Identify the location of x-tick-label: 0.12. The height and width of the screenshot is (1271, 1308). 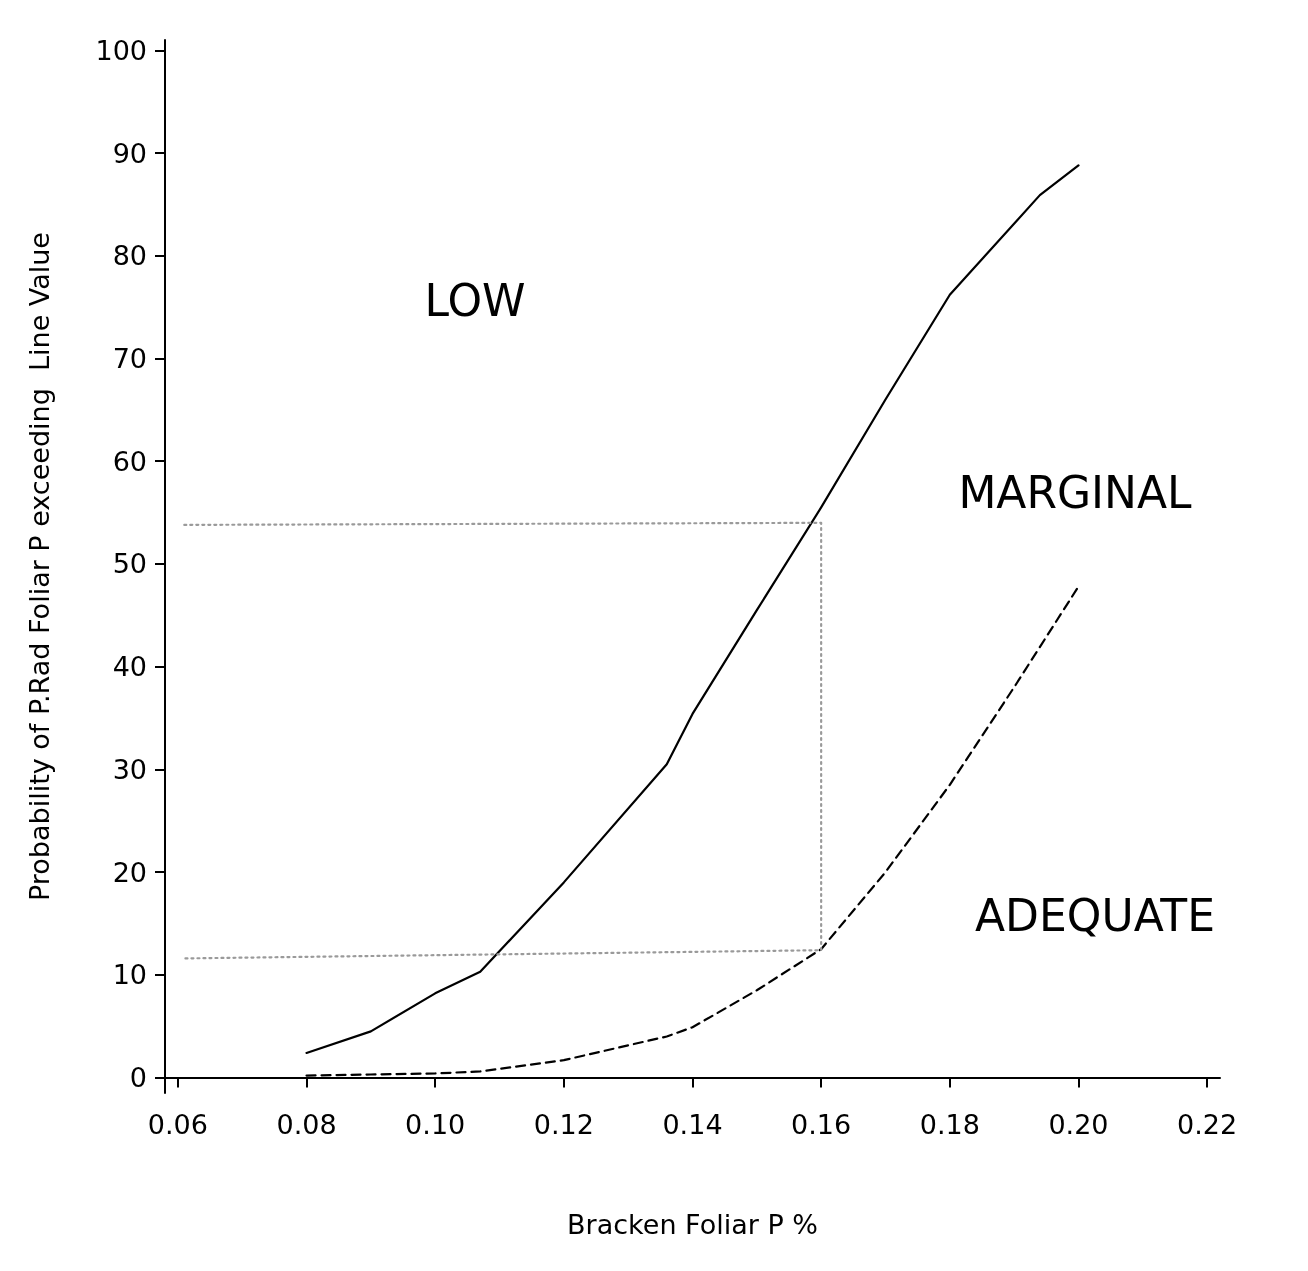
(563, 1124).